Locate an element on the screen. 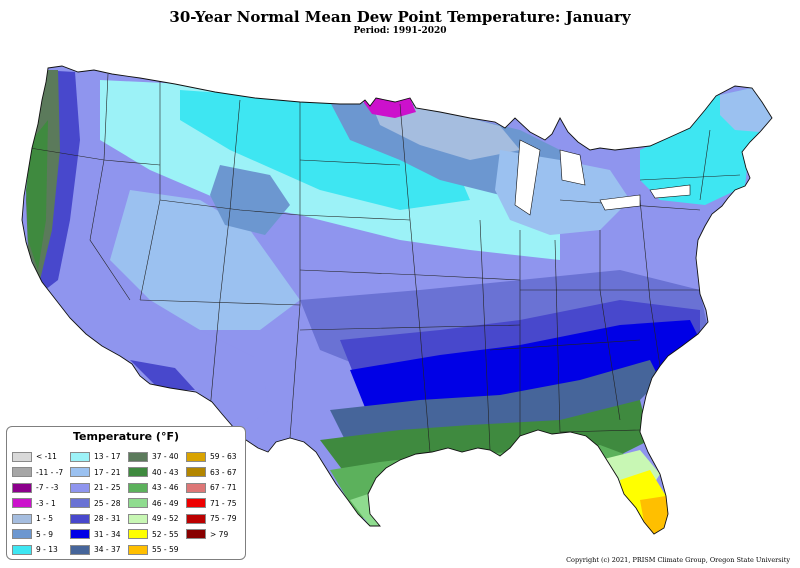 This screenshot has height=568, width=800. legend-item: 75 - 79 is located at coordinates (215, 519).